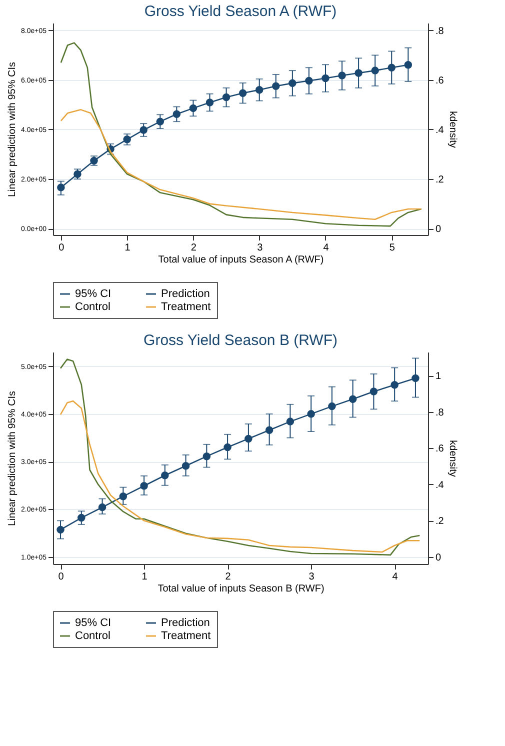 The width and height of the screenshot is (505, 746). Describe the element at coordinates (240, 11) in the screenshot. I see `chart-title: Gross Yield Season A (RWF)` at that location.